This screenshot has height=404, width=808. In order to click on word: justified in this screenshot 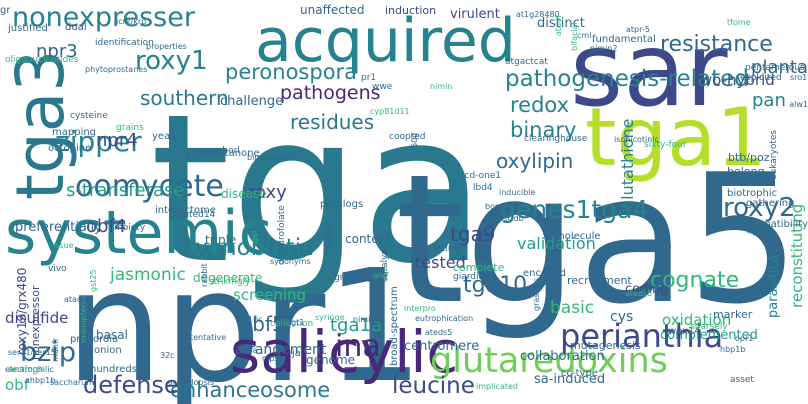, I will do `click(28, 29)`.